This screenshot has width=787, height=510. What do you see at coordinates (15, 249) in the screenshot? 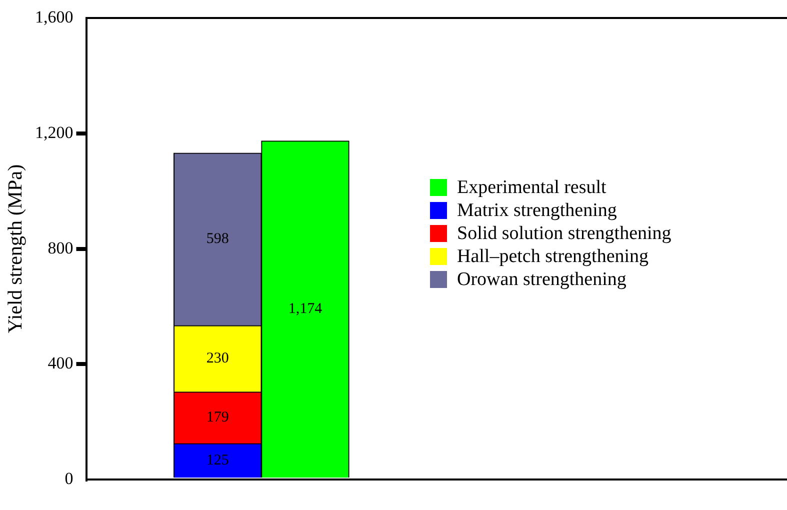
I see `y-axis-title: Yield strength (MPa)` at bounding box center [15, 249].